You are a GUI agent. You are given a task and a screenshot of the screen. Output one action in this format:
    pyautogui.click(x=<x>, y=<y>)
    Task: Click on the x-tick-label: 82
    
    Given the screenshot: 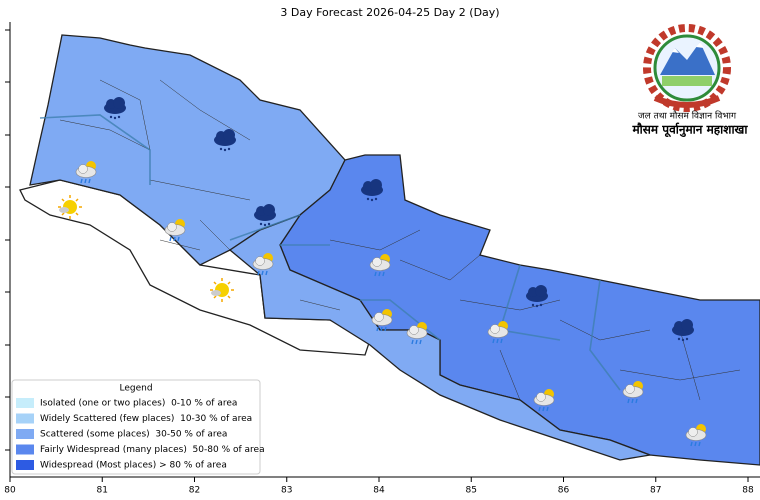 What is the action you would take?
    pyautogui.click(x=194, y=491)
    